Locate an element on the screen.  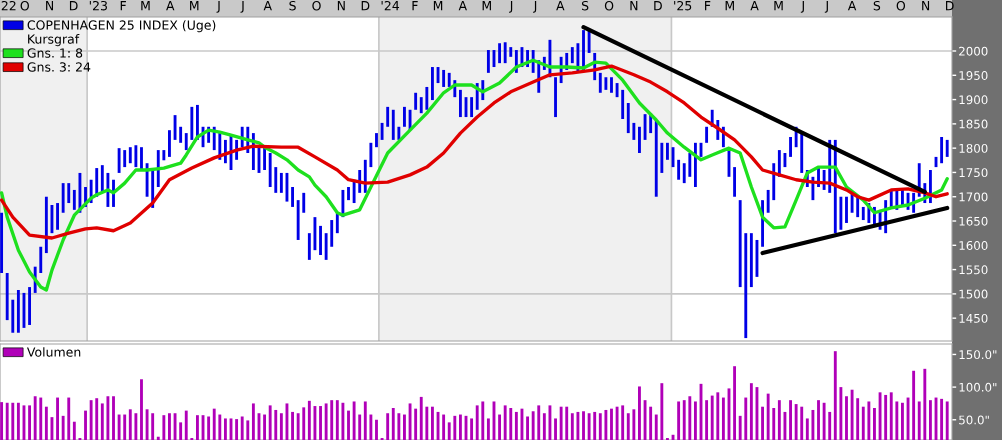
y-tick-label: 100.0" is located at coordinates (978, 387).